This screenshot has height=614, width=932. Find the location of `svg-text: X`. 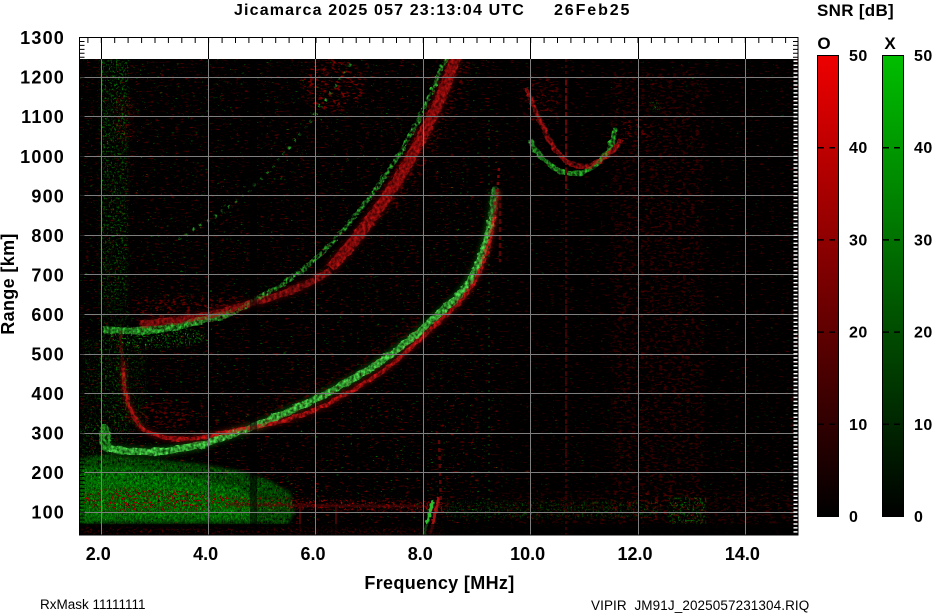

svg-text: X is located at coordinates (890, 43).